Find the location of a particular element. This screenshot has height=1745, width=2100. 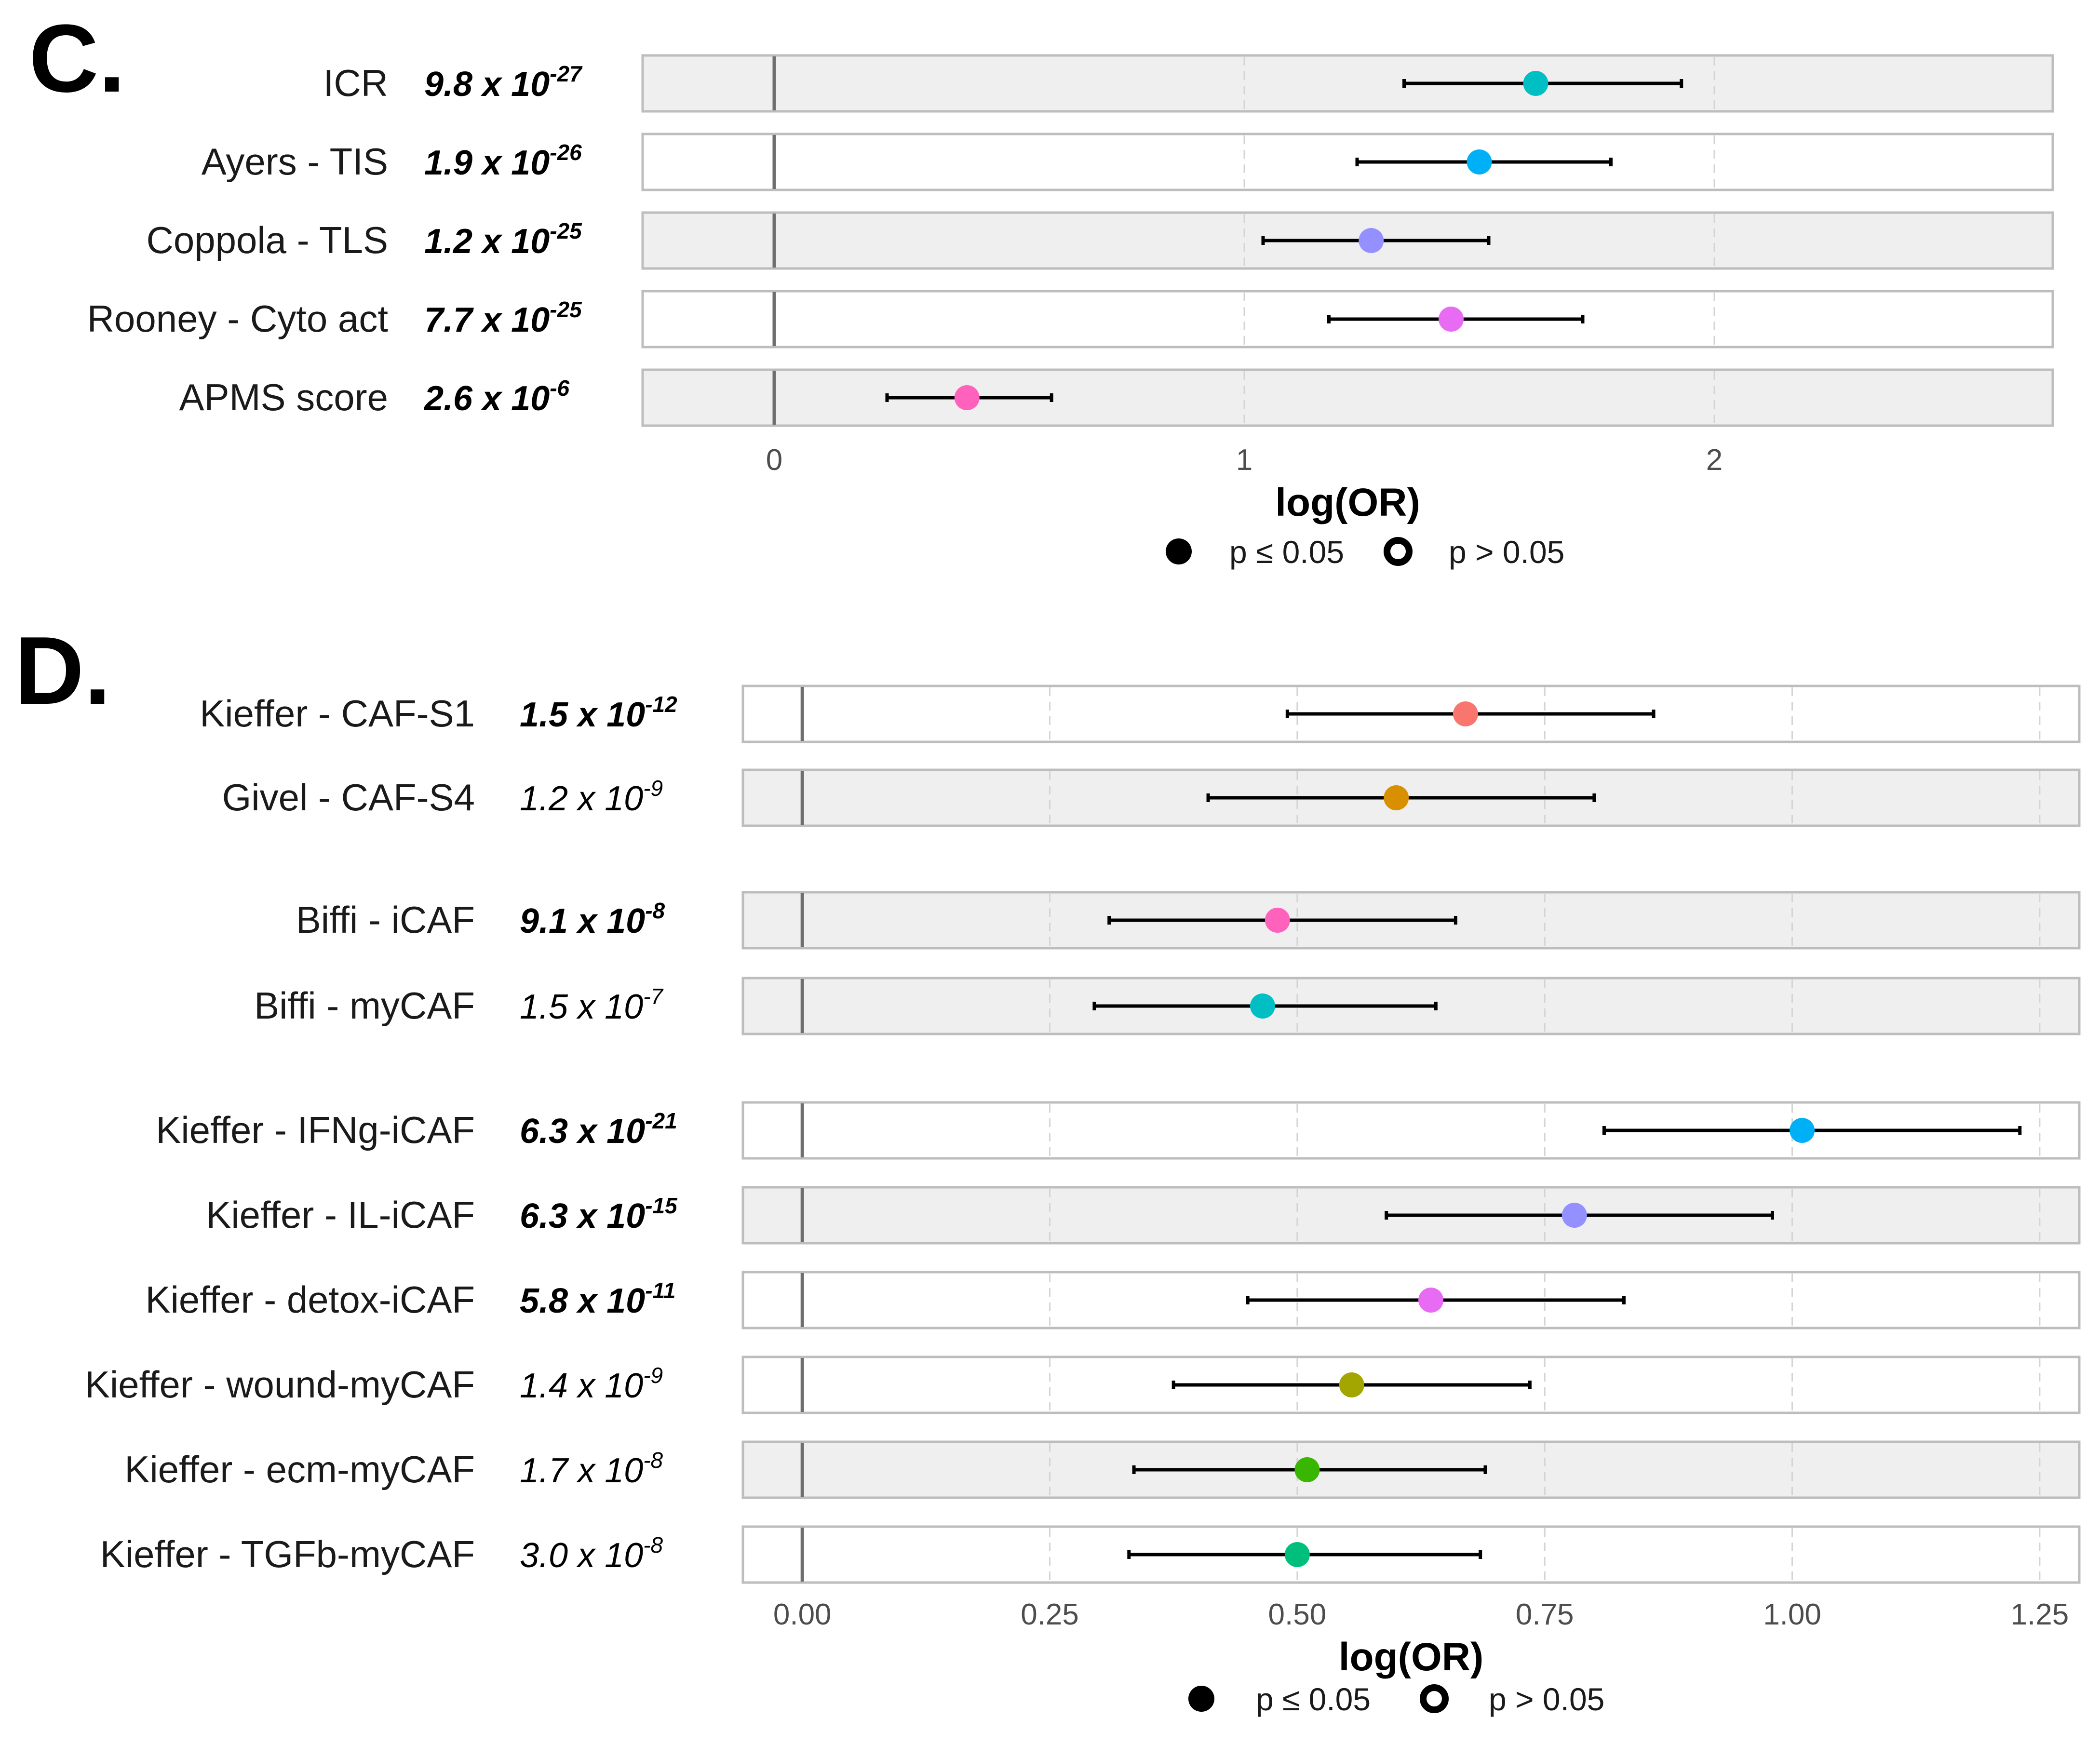

panel-d-label: D. is located at coordinates (62, 671).